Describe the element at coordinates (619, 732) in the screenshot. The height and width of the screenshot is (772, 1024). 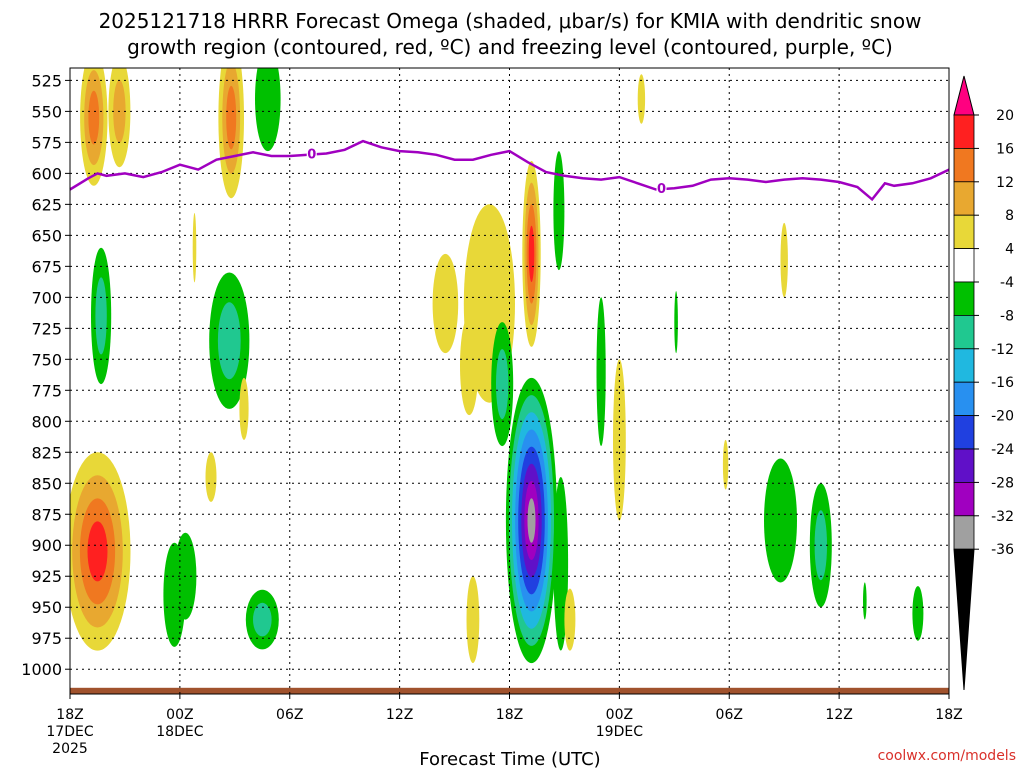
I see `x-tick-date: 19DEC` at that location.